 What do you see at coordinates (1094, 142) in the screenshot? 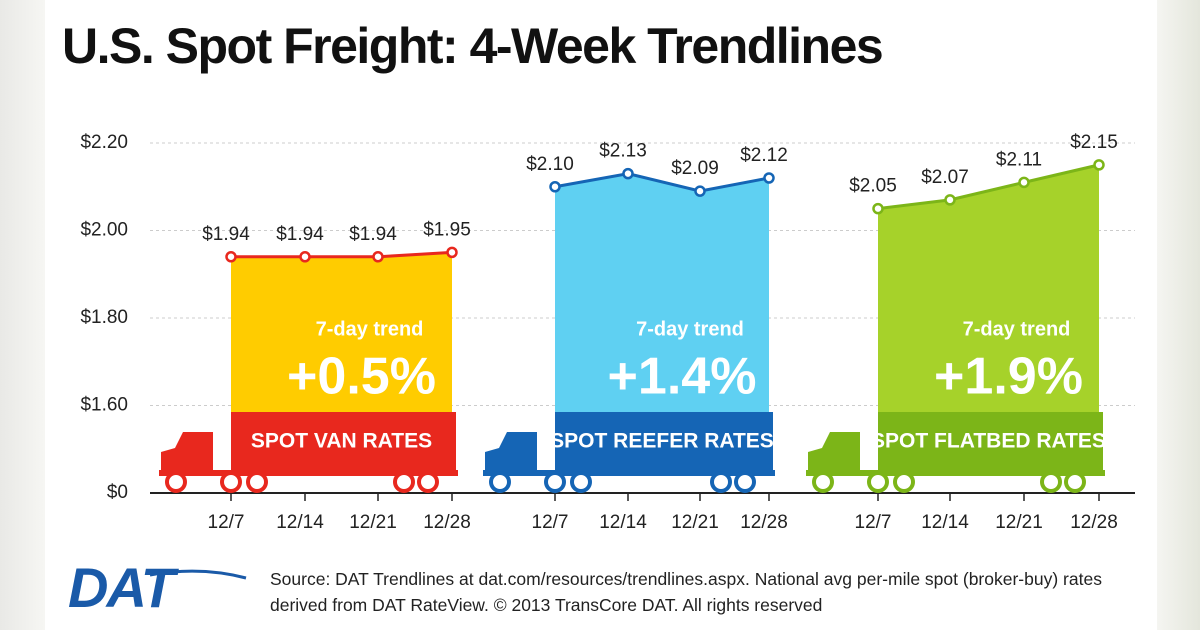
I see `value-label: $2.15` at bounding box center [1094, 142].